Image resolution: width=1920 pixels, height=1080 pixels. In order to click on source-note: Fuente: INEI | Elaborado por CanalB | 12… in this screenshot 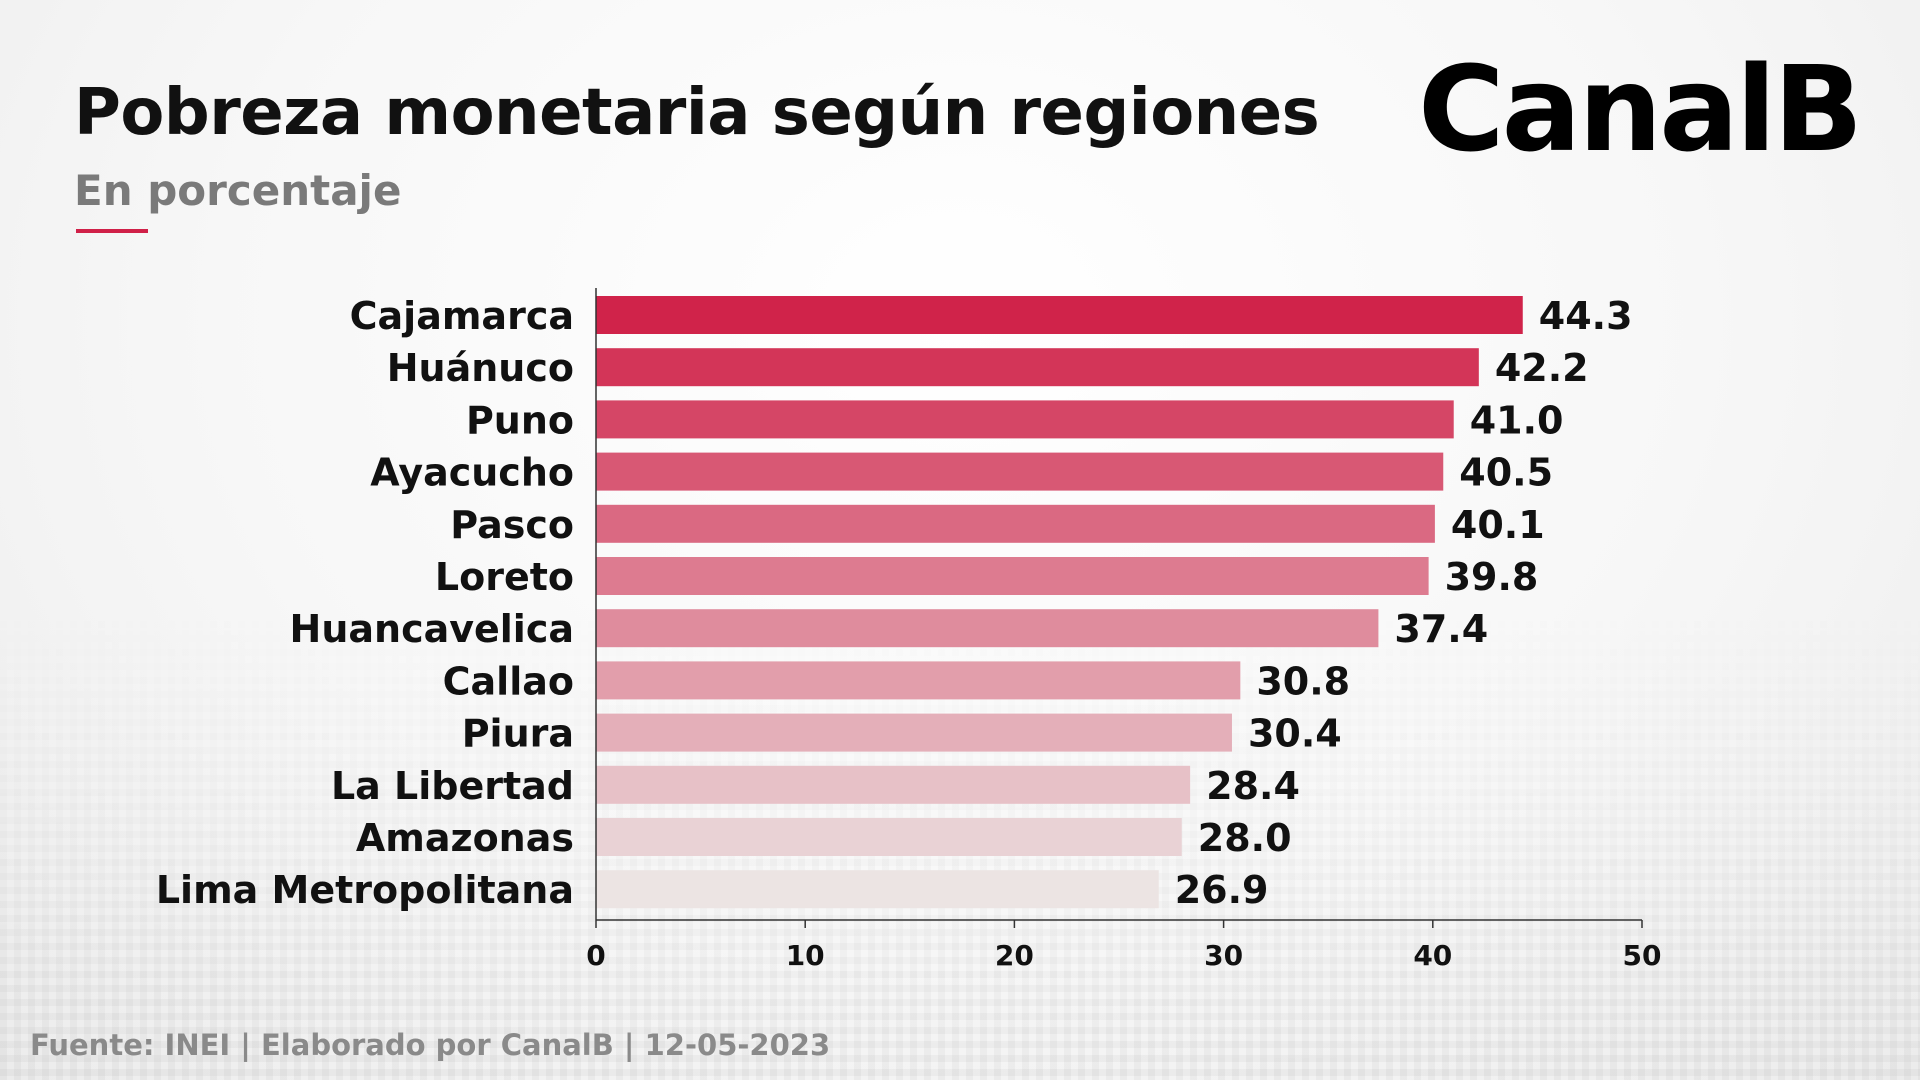, I will do `click(430, 1045)`.